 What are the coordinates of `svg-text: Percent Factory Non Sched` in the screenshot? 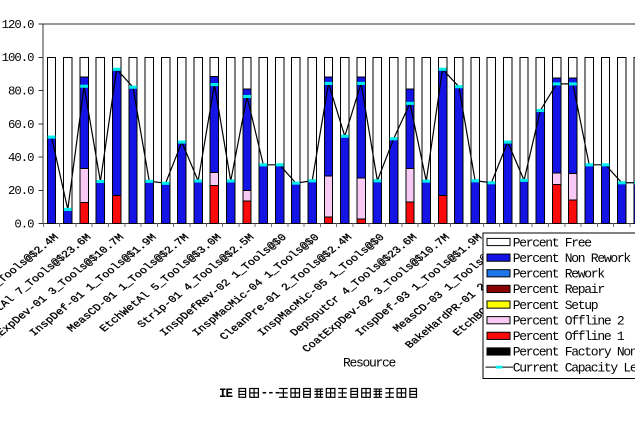 It's located at (574, 352).